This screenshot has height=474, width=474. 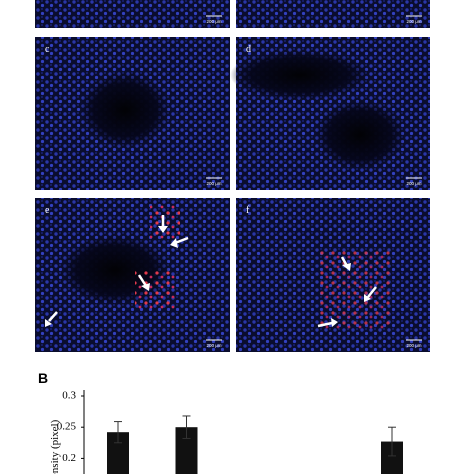 What do you see at coordinates (47, 210) in the screenshot?
I see `panel-label: e` at bounding box center [47, 210].